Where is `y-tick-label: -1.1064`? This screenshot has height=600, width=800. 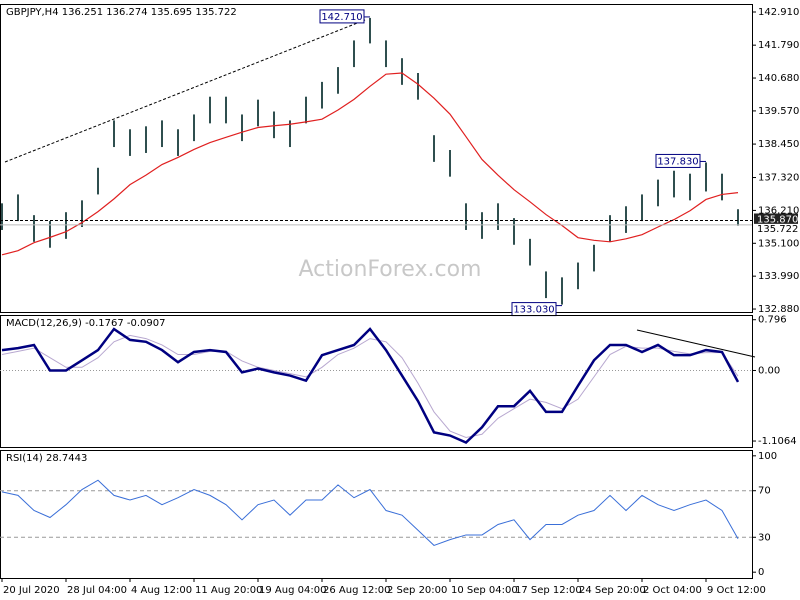
y-tick-label: -1.1064 is located at coordinates (777, 441).